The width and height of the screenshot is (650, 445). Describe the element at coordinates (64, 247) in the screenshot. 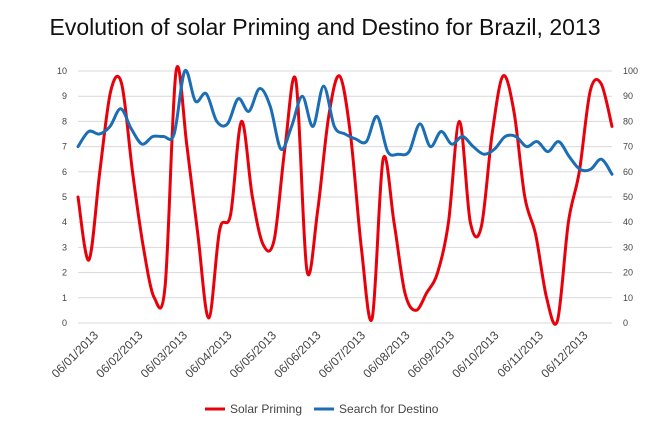

I see `y-tick-label: 3` at that location.